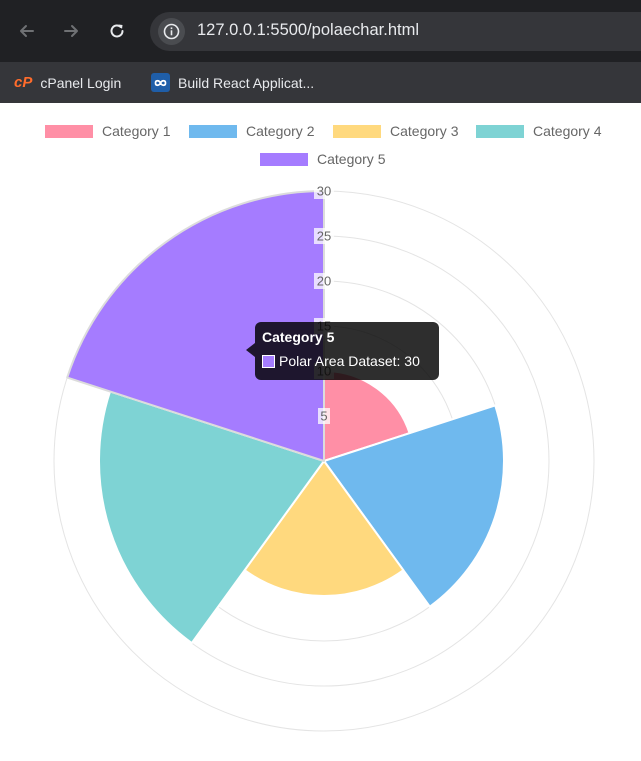 The image size is (641, 761). I want to click on site-info-button, so click(171, 31).